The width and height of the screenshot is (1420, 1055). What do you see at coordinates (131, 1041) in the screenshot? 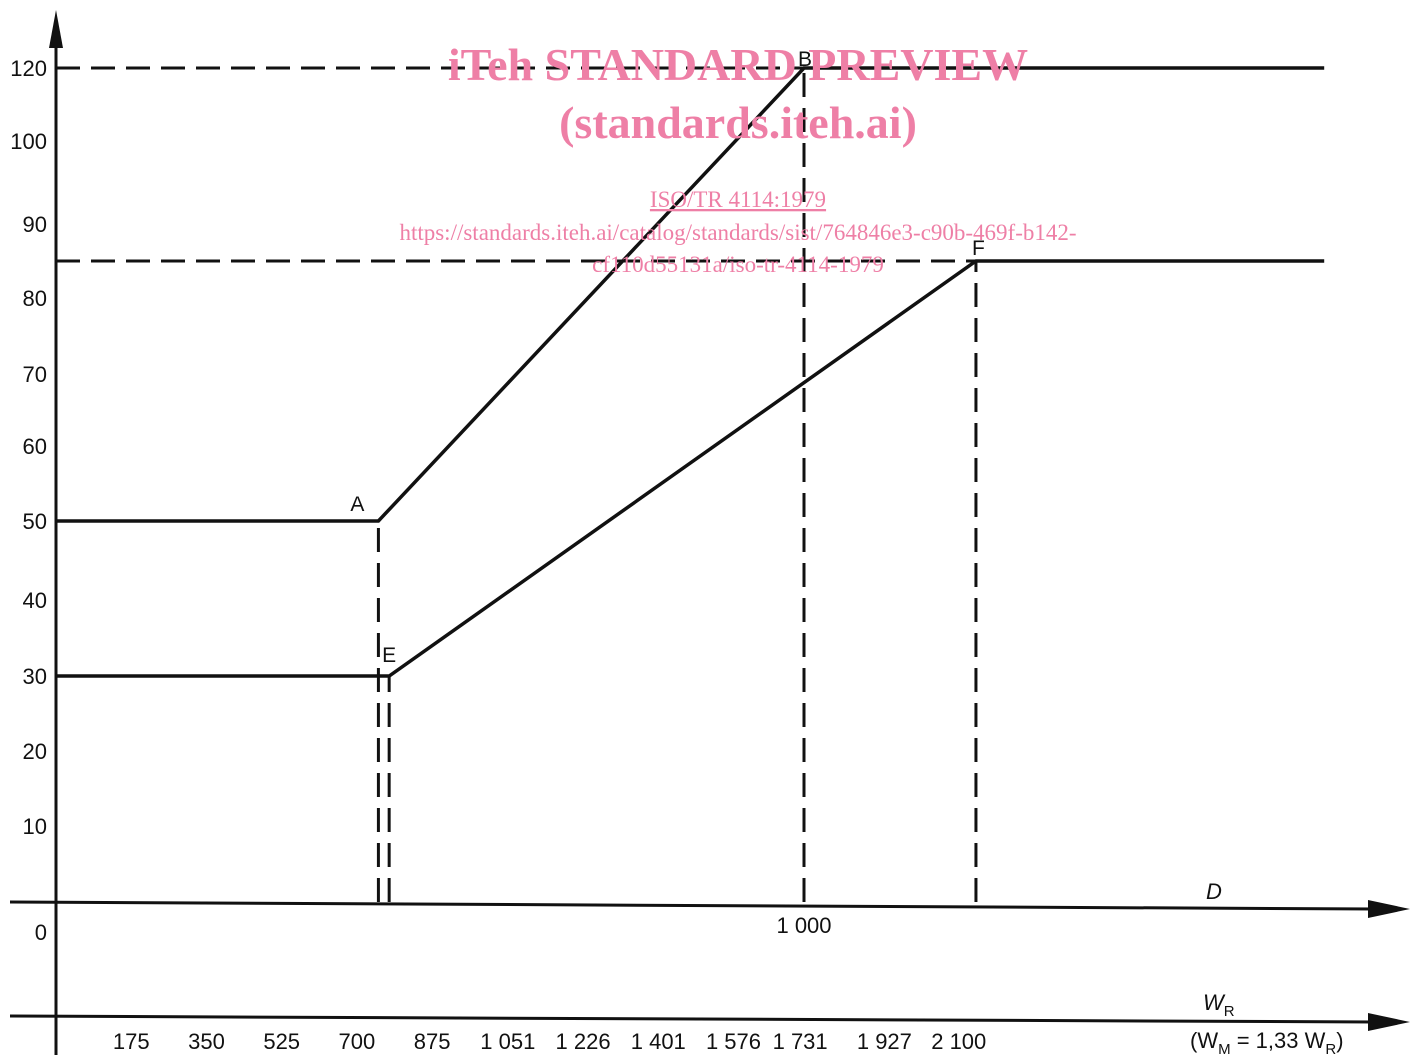
I see `wr-tick-label: 175` at bounding box center [131, 1041].